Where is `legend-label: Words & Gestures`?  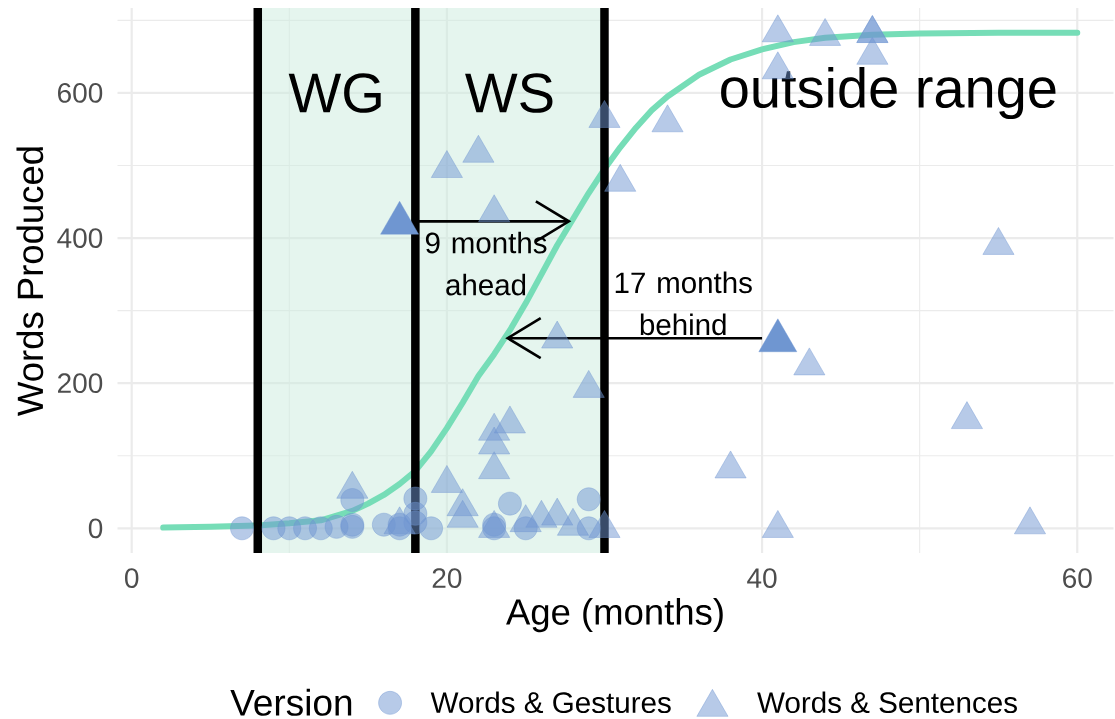
legend-label: Words & Gestures is located at coordinates (550, 702).